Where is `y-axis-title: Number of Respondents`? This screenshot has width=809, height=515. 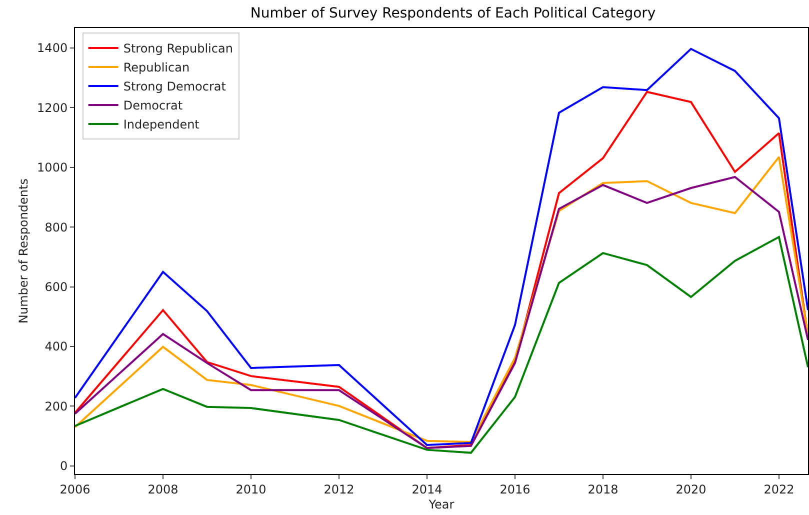 y-axis-title: Number of Respondents is located at coordinates (23, 251).